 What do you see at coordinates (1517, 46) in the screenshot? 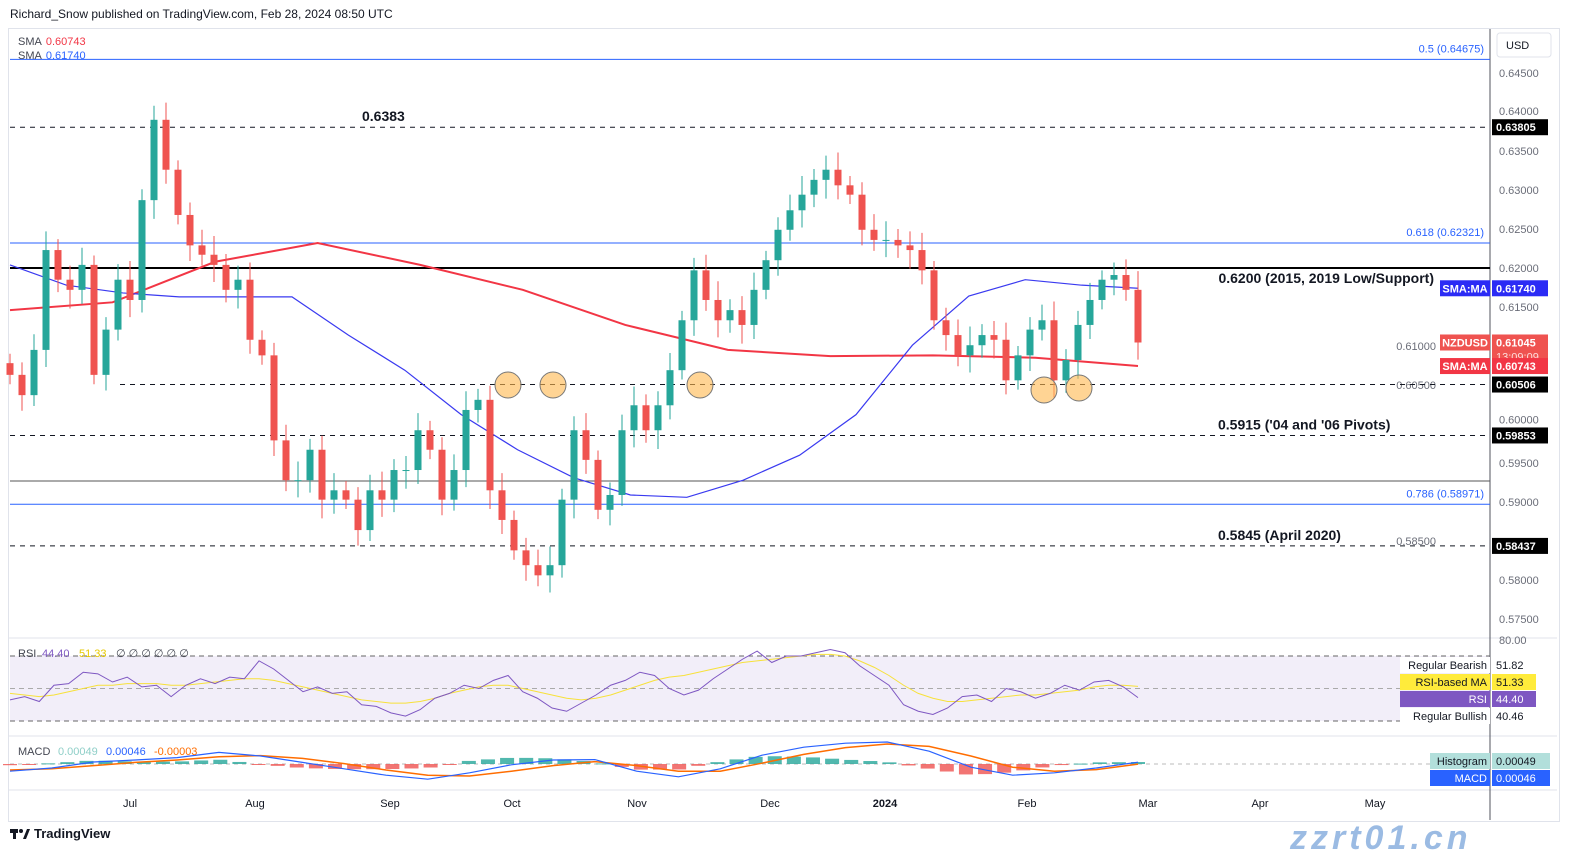
I see `currency-label: USD` at bounding box center [1517, 46].